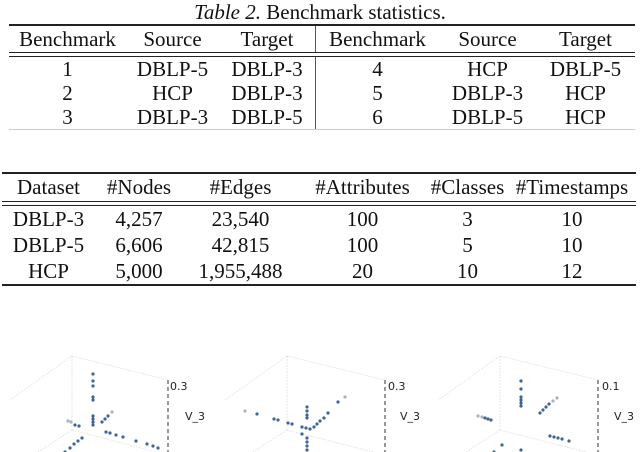 Image resolution: width=640 pixels, height=452 pixels. What do you see at coordinates (362, 270) in the screenshot?
I see `cell-attributes: 20` at bounding box center [362, 270].